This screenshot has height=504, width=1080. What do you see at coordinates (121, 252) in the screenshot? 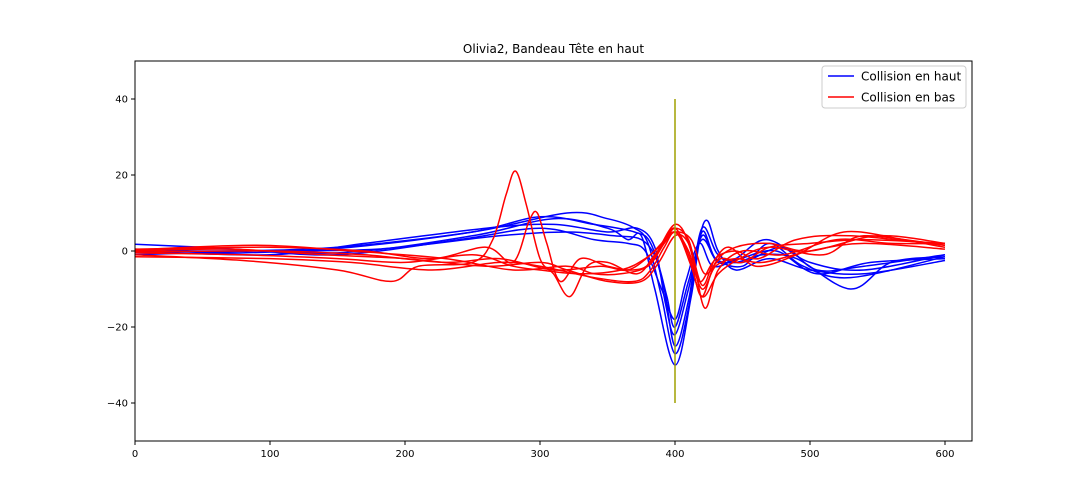
I see `y-axis-ticks: −40 −20 0 20 40` at bounding box center [121, 252].